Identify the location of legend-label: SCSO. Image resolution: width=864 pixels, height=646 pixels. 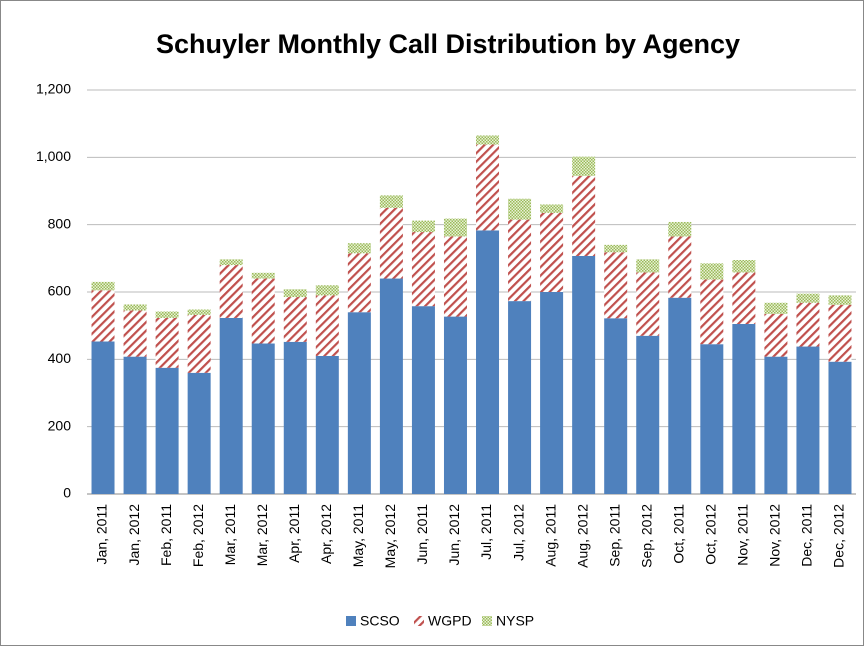
(380, 621).